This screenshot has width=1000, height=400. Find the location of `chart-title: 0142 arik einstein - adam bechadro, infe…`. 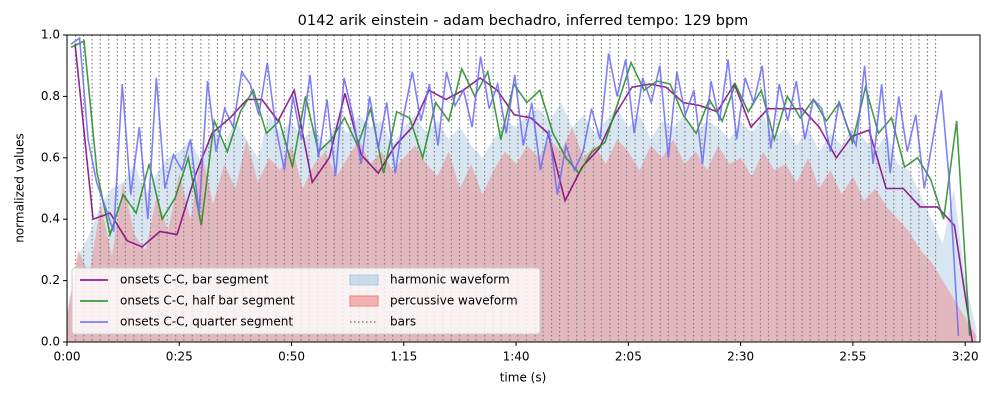

chart-title: 0142 arik einstein - adam bechadro, infe… is located at coordinates (523, 21).